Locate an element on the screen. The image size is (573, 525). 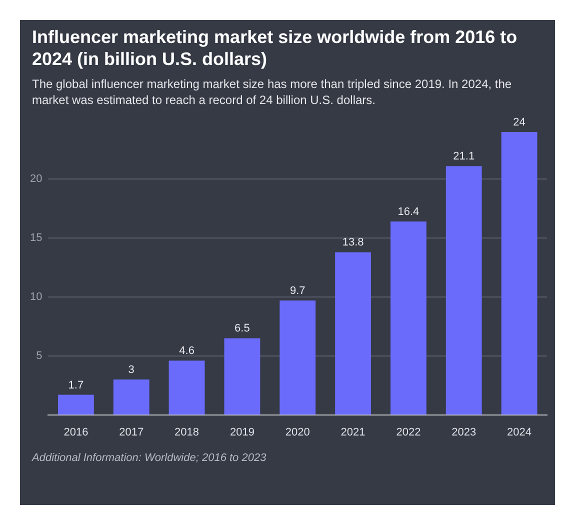
y-tick-label: 20 is located at coordinates (36, 179).